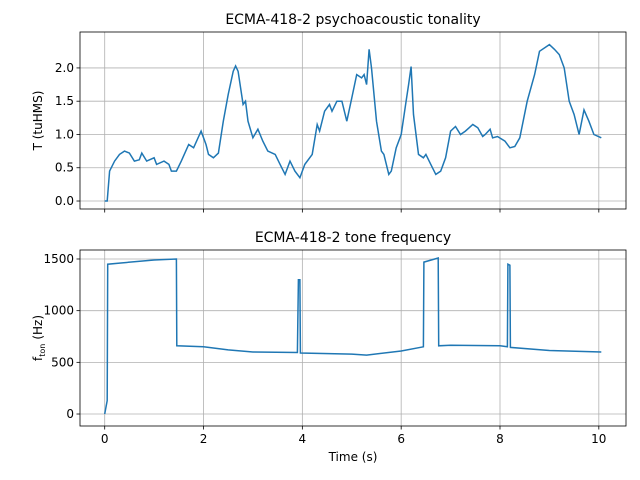 The image size is (640, 480). Describe the element at coordinates (352, 20) in the screenshot. I see `chart-title: ECMA-418-2 psychoacoustic tonality` at that location.